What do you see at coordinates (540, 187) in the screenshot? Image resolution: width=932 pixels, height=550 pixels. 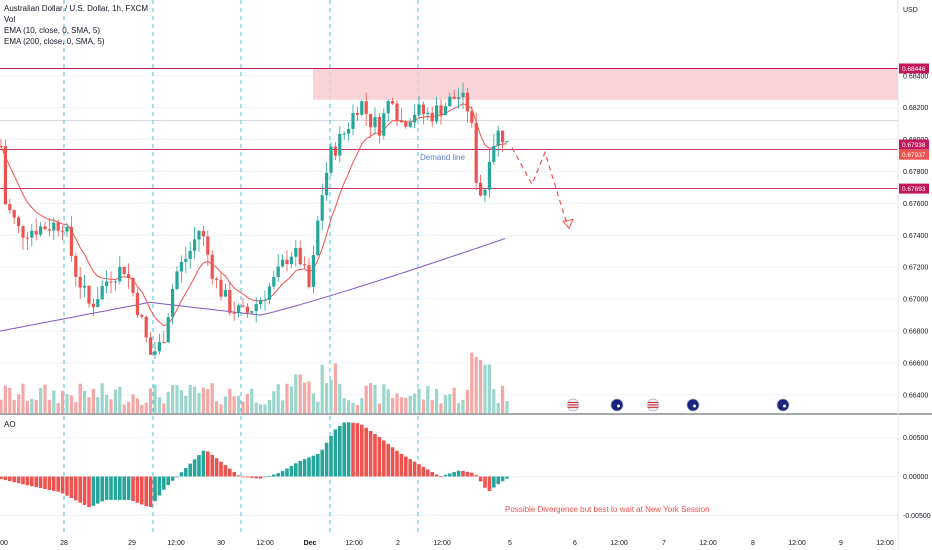 I see `forecast-path` at bounding box center [540, 187].